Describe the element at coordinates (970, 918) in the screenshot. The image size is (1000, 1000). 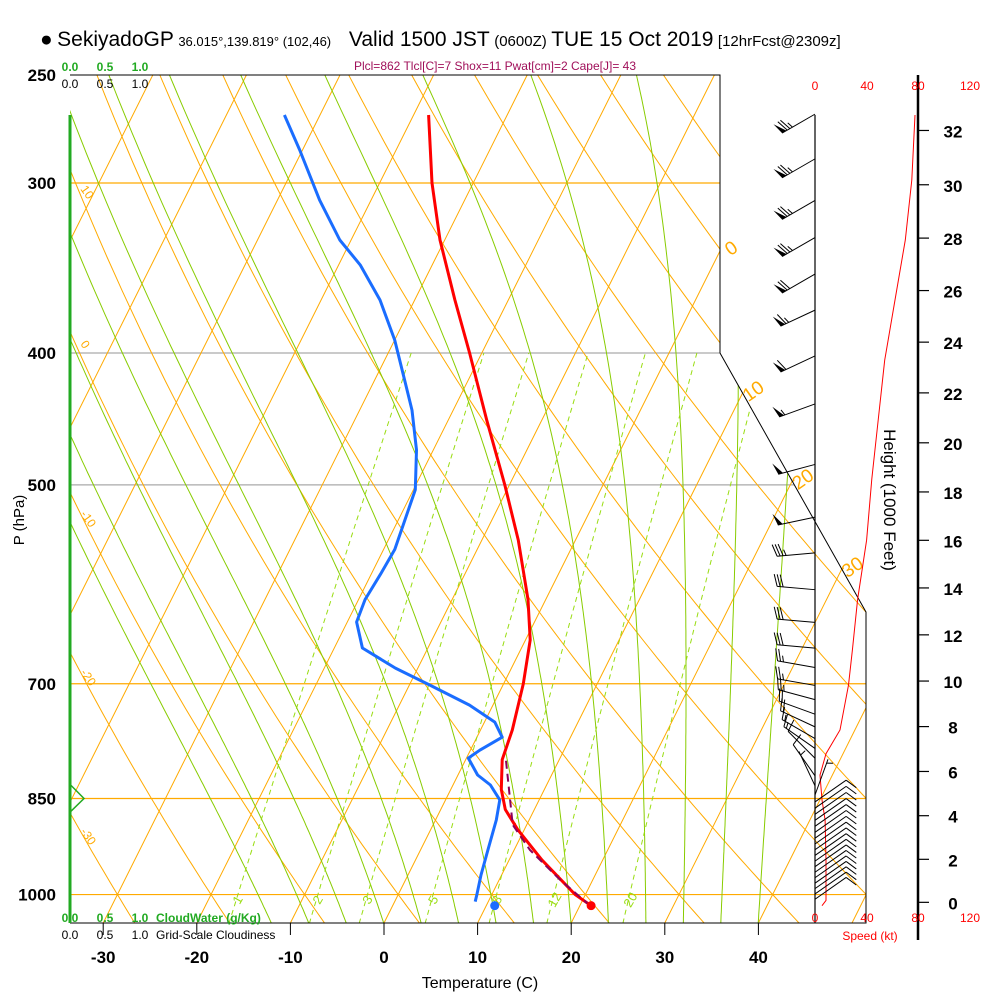
I see `speed-tick-label-bottom: 120` at that location.